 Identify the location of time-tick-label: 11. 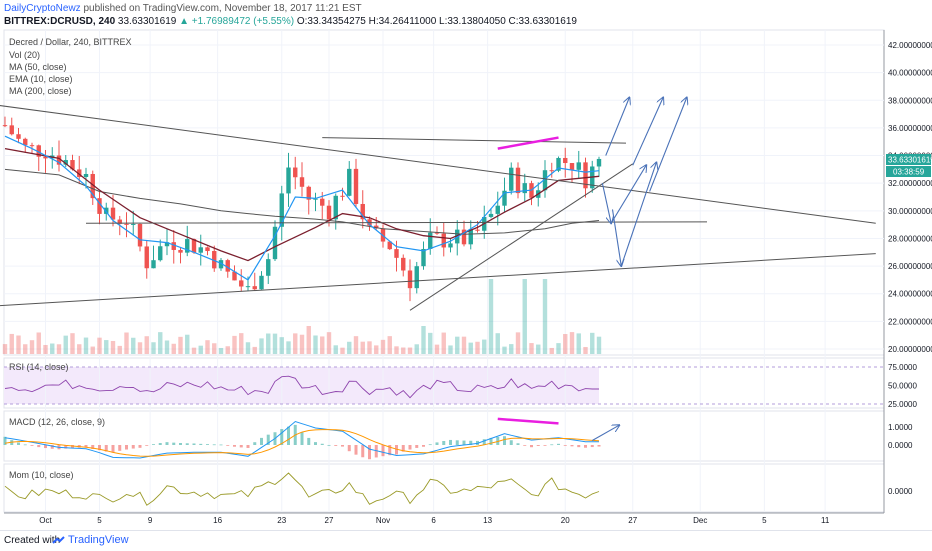
(825, 520).